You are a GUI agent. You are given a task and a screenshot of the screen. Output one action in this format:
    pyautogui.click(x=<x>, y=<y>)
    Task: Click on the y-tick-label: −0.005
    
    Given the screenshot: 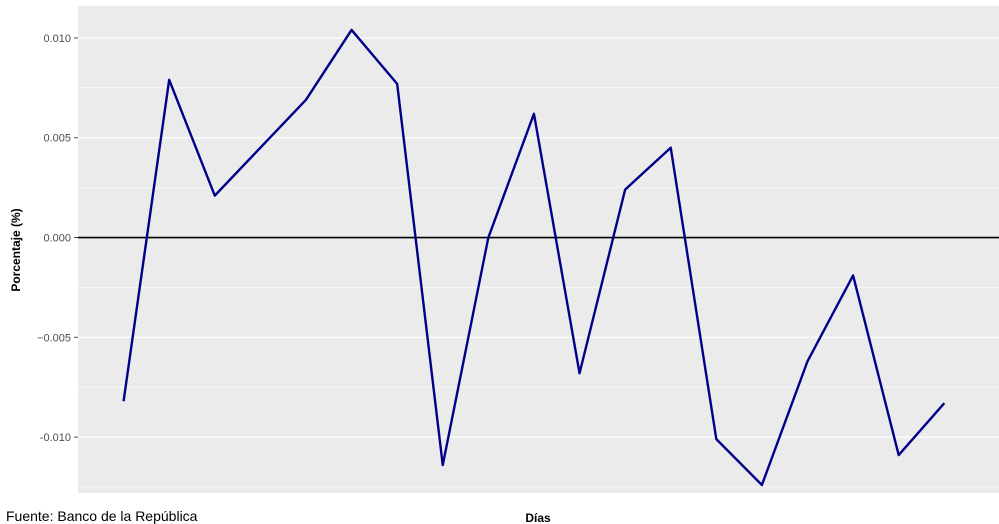 What is the action you would take?
    pyautogui.click(x=54, y=338)
    